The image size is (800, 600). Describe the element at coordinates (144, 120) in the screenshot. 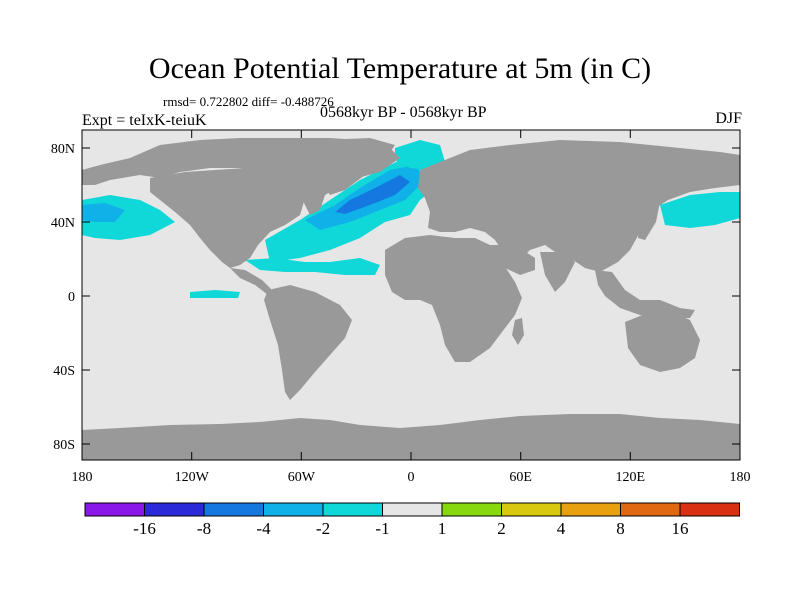

I see `experiment-label: Expt = teIxK-teiuK` at that location.